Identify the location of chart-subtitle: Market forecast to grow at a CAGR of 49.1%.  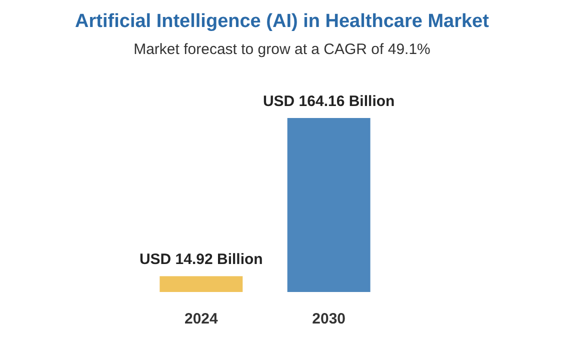
(282, 49).